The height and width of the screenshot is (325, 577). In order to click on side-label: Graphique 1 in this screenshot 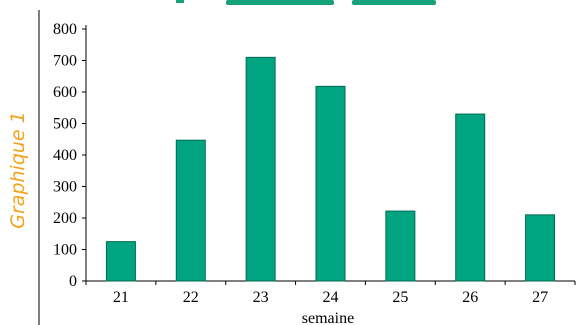, I will do `click(18, 169)`.